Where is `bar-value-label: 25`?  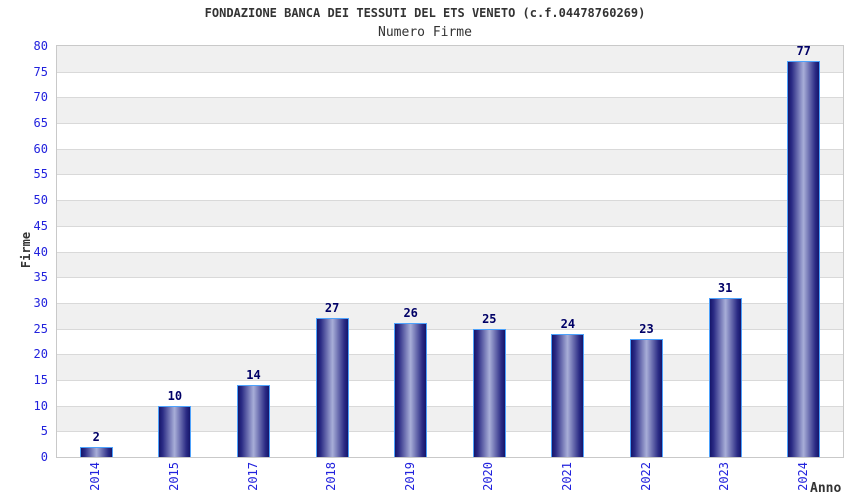 bar-value-label: 25 is located at coordinates (489, 318).